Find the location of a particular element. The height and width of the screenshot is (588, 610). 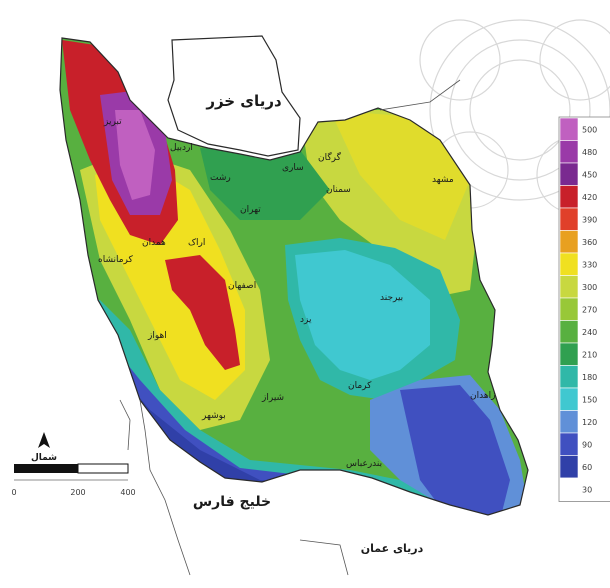

legend-tick-label: 90 is located at coordinates (587, 444).